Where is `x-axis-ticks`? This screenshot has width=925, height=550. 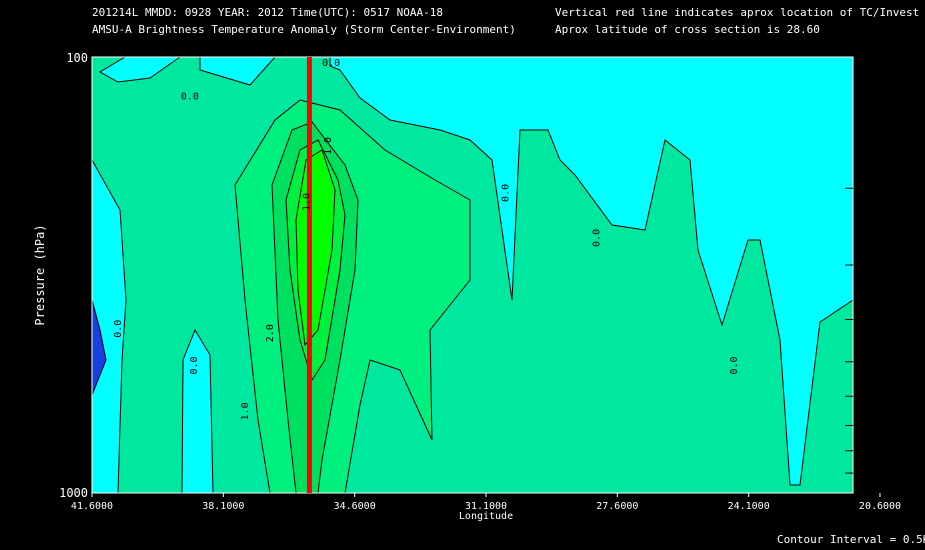
x-axis-ticks is located at coordinates (486, 495).